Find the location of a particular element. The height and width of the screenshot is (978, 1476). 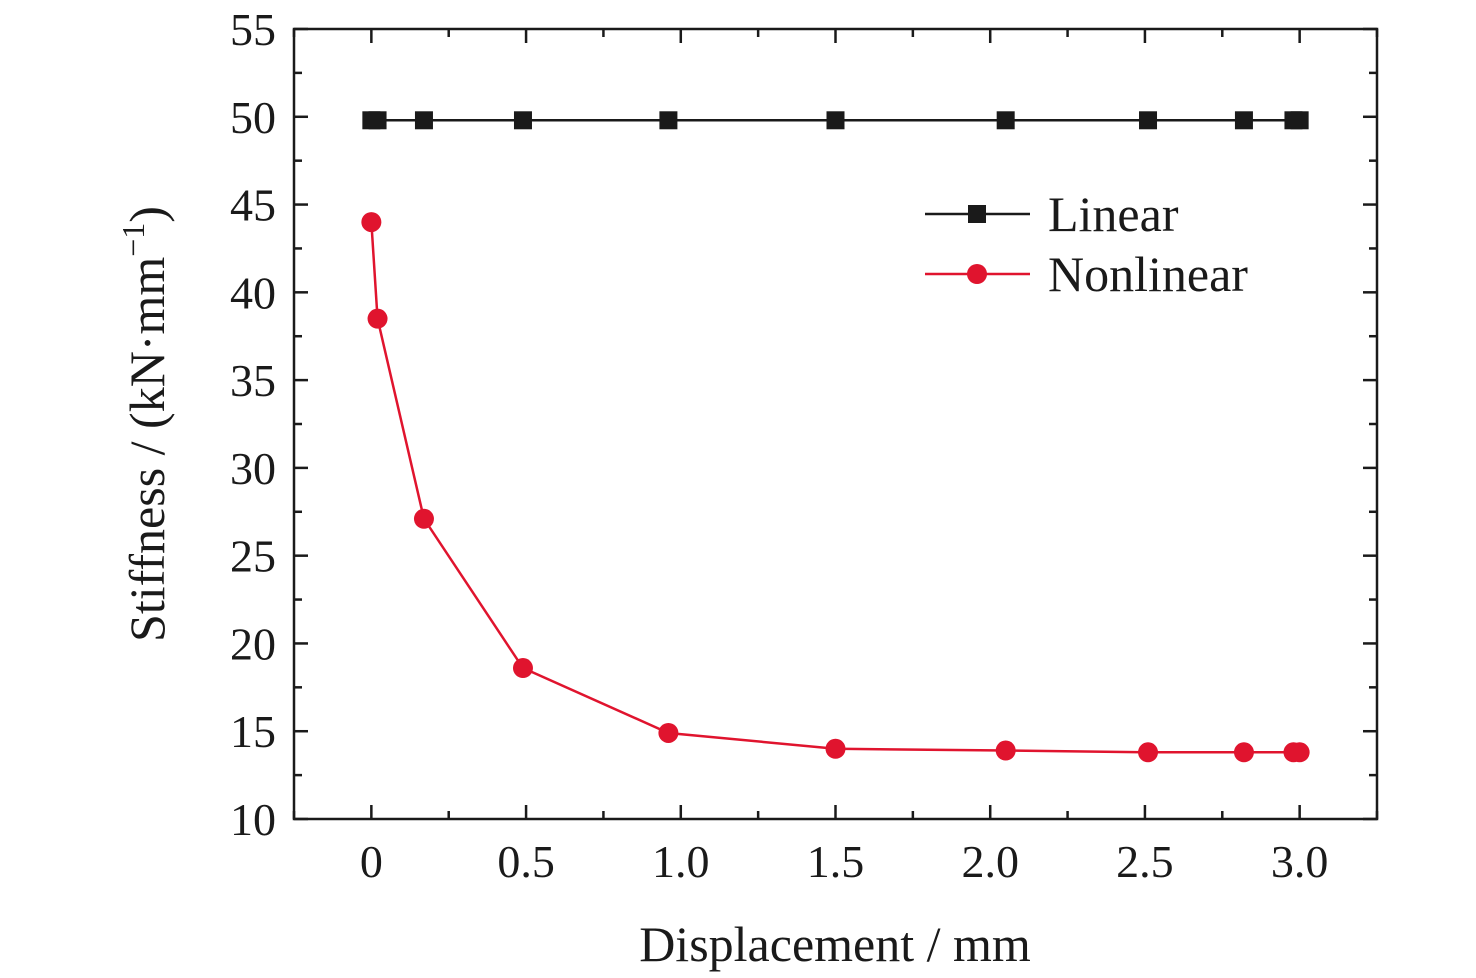

legend-item-linear: Linear is located at coordinates (1052, 214).